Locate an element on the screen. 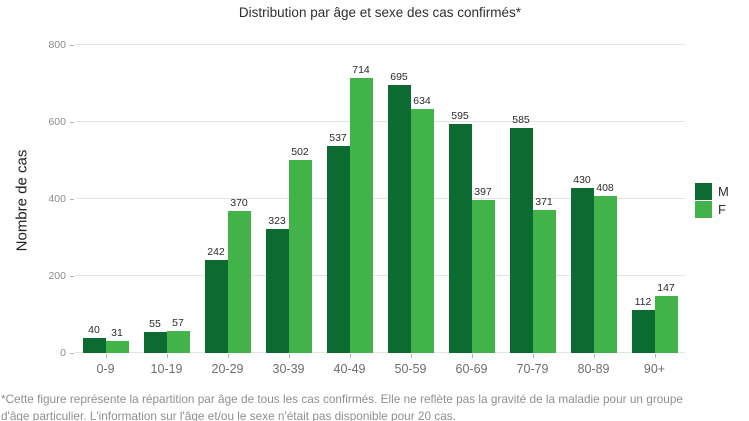 This screenshot has width=749, height=421. x-tick-label-70-79: 70-79 is located at coordinates (532, 369).